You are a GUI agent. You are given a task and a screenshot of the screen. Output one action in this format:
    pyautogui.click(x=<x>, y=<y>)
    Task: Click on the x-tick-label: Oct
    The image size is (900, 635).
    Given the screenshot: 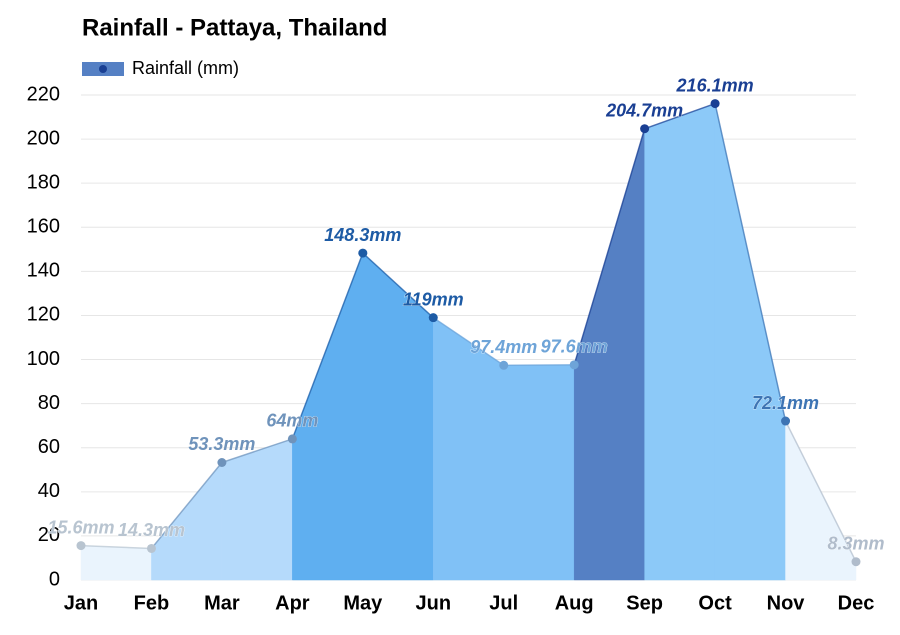 What is the action you would take?
    pyautogui.click(x=715, y=603)
    